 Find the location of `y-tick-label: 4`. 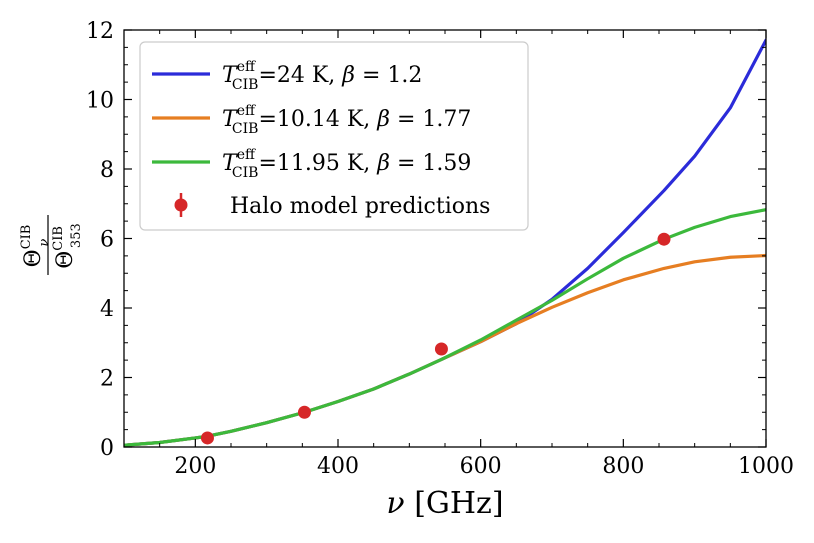

y-tick-label: 4 is located at coordinates (107, 309).